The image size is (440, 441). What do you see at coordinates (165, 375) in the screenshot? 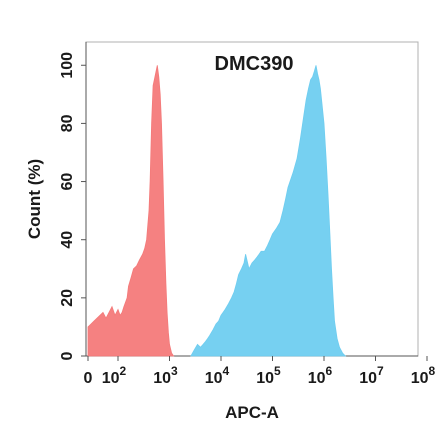
I see `x-tick-label-2: 10³` at bounding box center [165, 375].